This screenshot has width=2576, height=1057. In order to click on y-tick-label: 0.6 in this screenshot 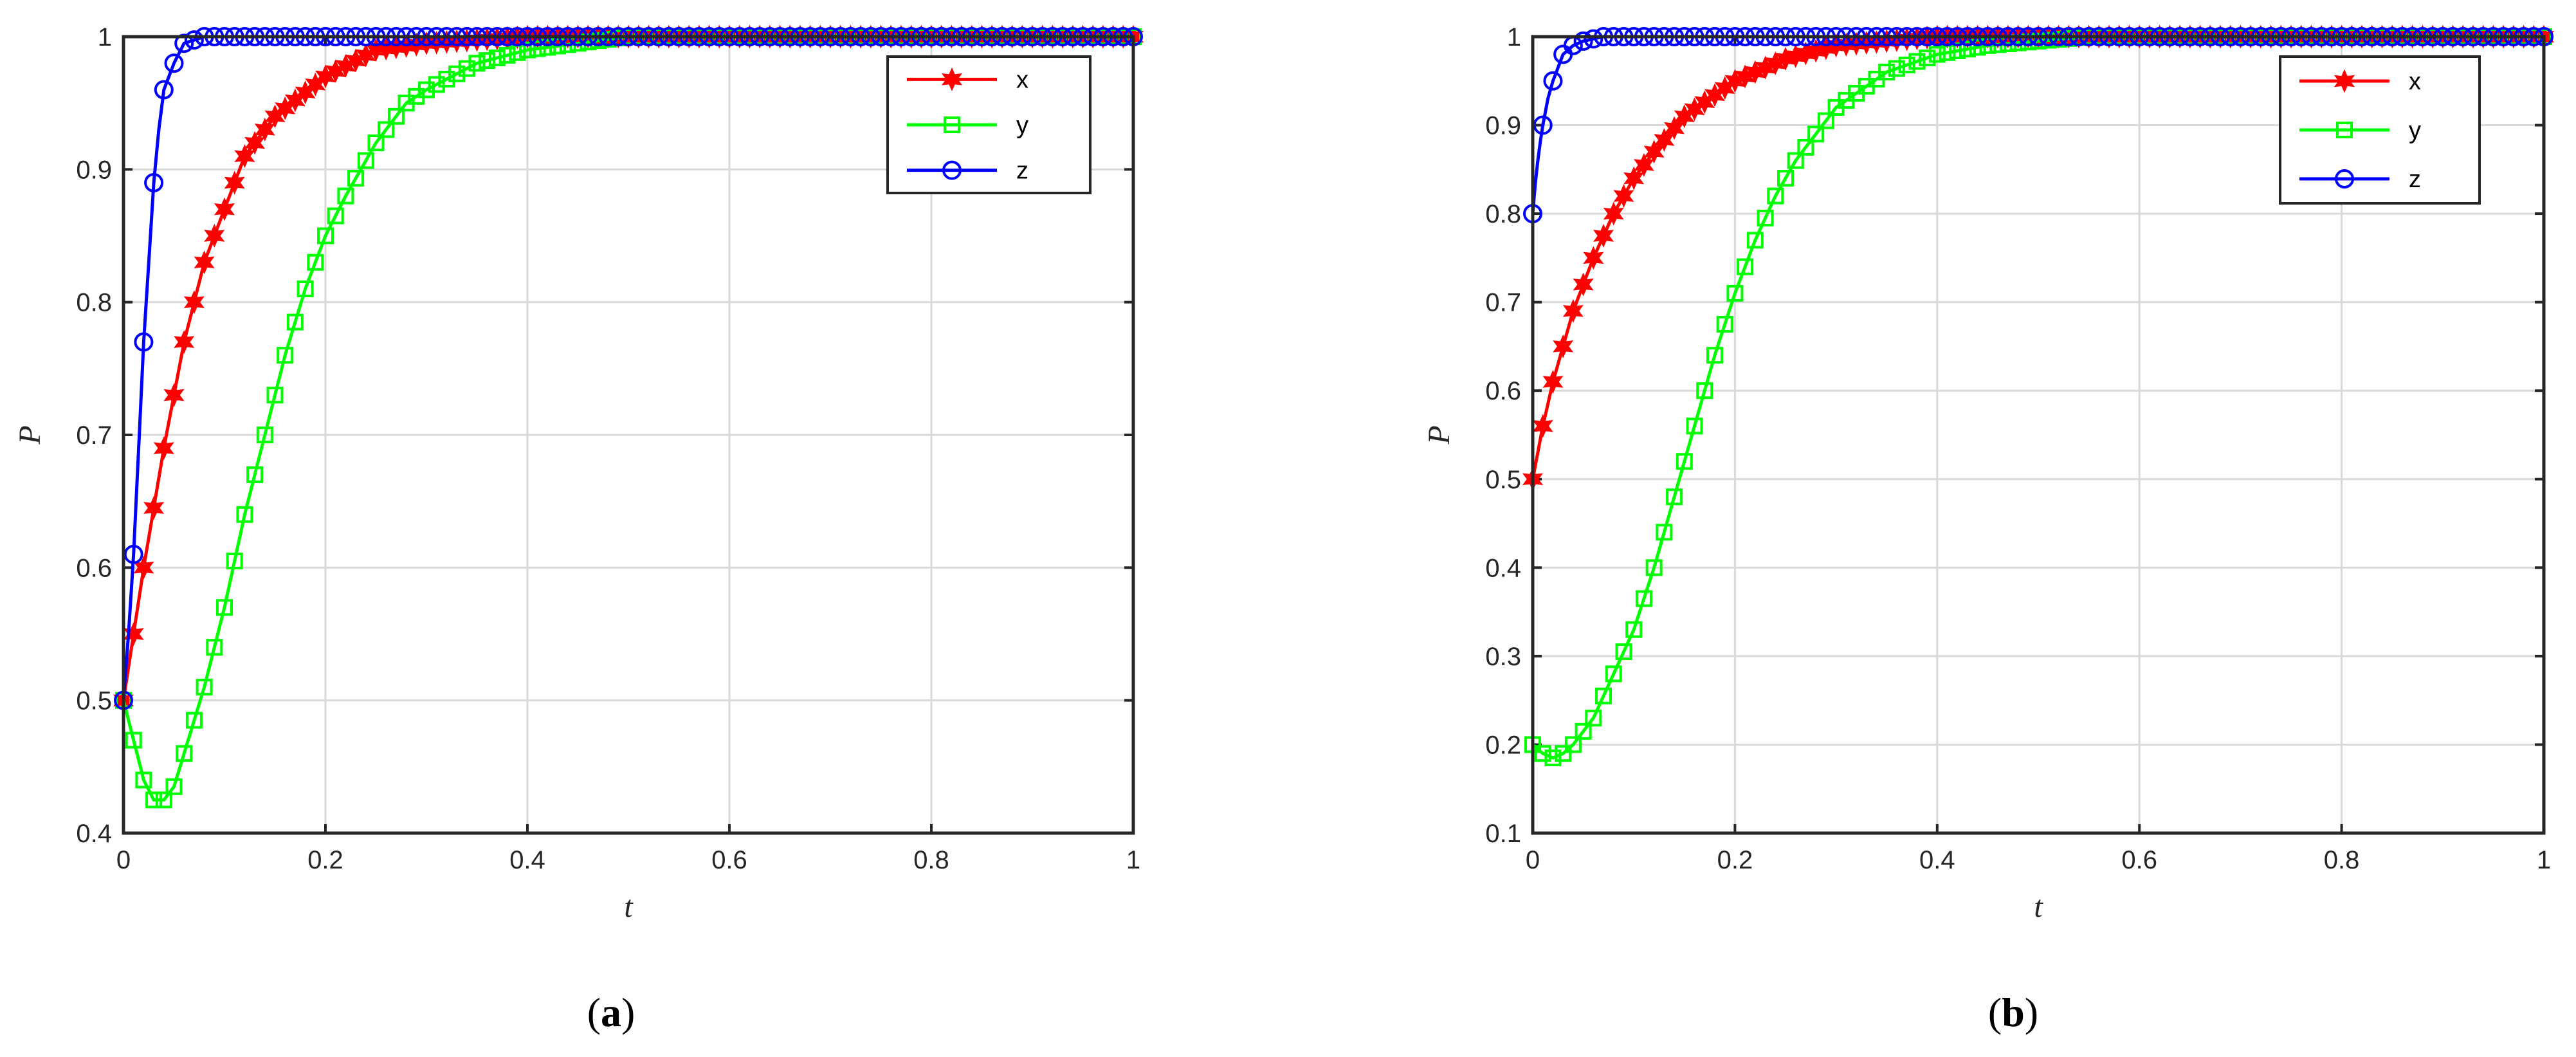, I will do `click(94, 568)`.